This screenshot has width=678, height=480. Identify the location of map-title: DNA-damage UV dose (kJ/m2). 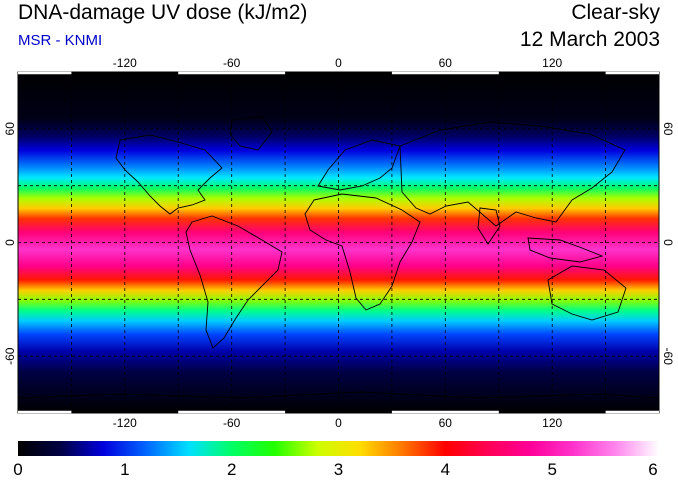
(163, 12).